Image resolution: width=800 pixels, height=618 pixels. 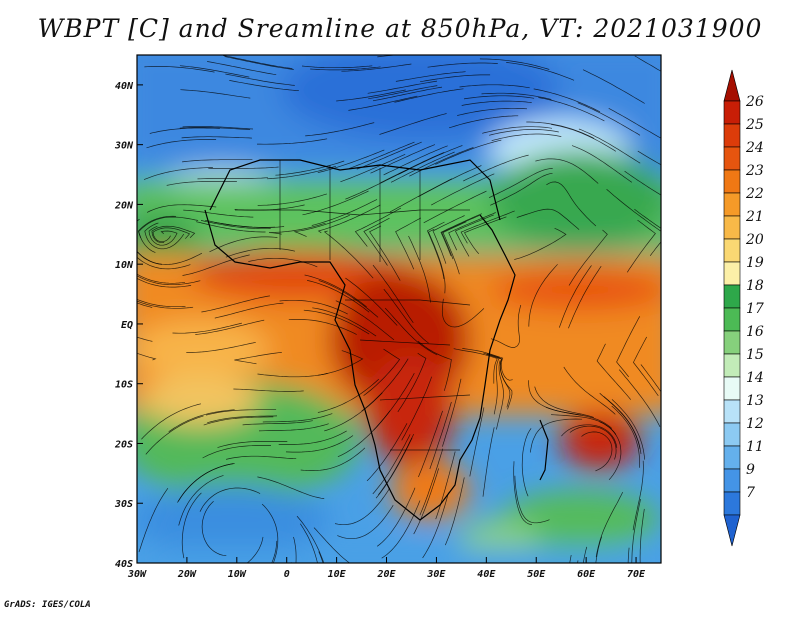 I want to click on credit-label: GrADS: IGES/COLA, so click(x=47, y=605).